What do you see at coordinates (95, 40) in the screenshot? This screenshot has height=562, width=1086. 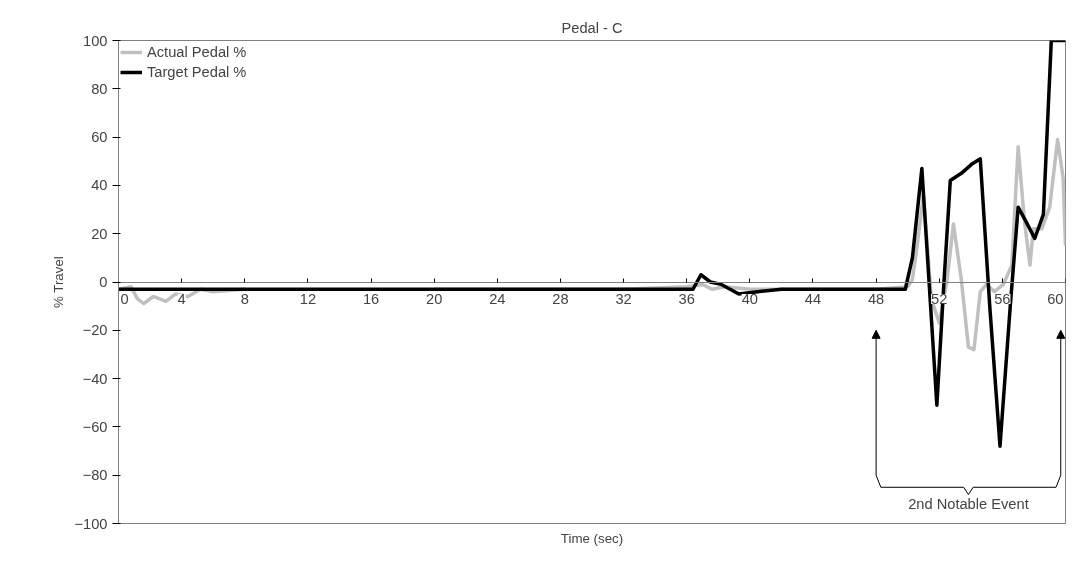 I see `y-tick-label: 100` at bounding box center [95, 40].